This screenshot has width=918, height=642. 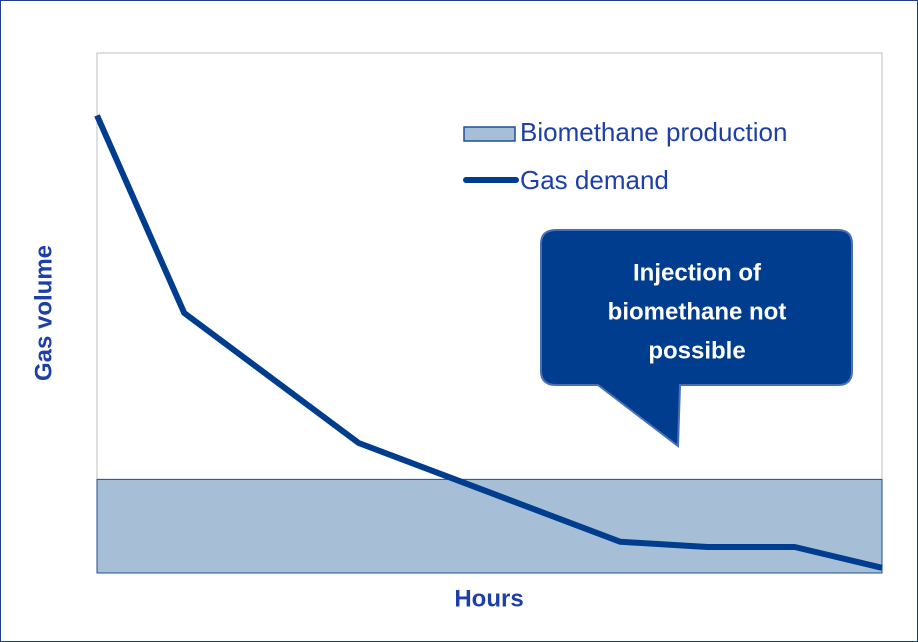 What do you see at coordinates (489, 526) in the screenshot?
I see `area` at bounding box center [489, 526].